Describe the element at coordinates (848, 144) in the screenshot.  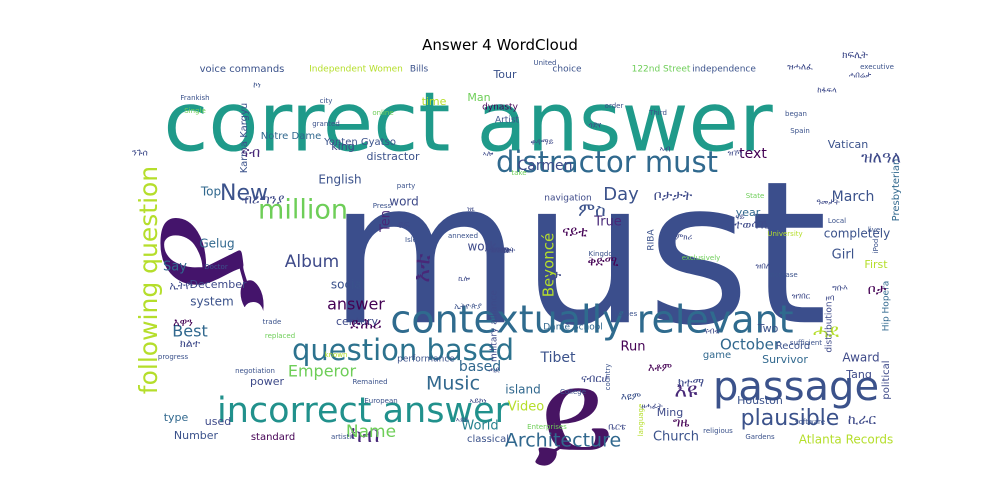
I see `wordcloud-word: Vatican` at that location.